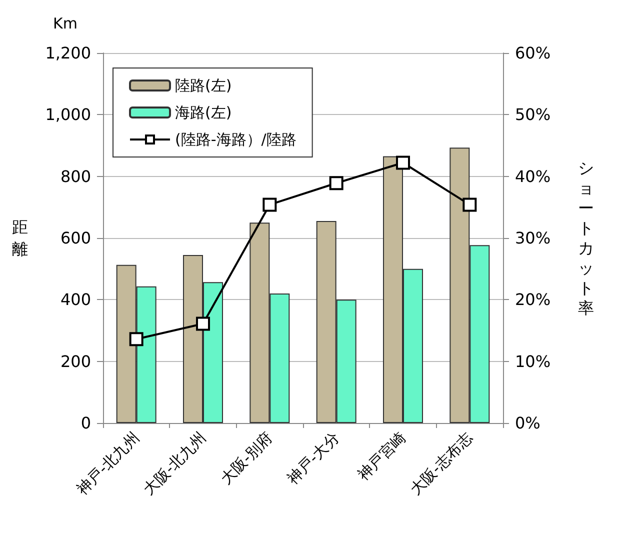 Image resolution: width=617 pixels, height=540 pixels. I want to click on x-tick-label: 神戸-大分, so click(313, 458).